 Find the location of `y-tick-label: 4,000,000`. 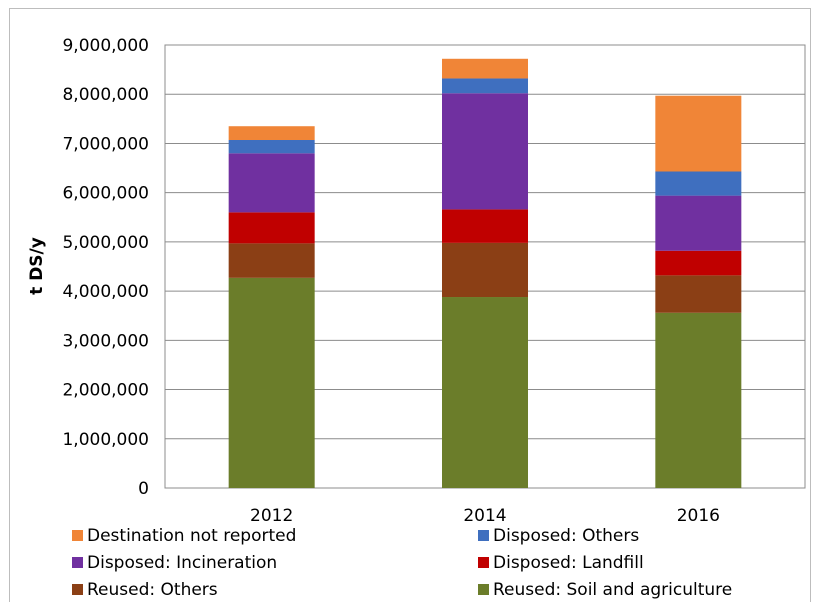

y-tick-label: 4,000,000 is located at coordinates (105, 292).